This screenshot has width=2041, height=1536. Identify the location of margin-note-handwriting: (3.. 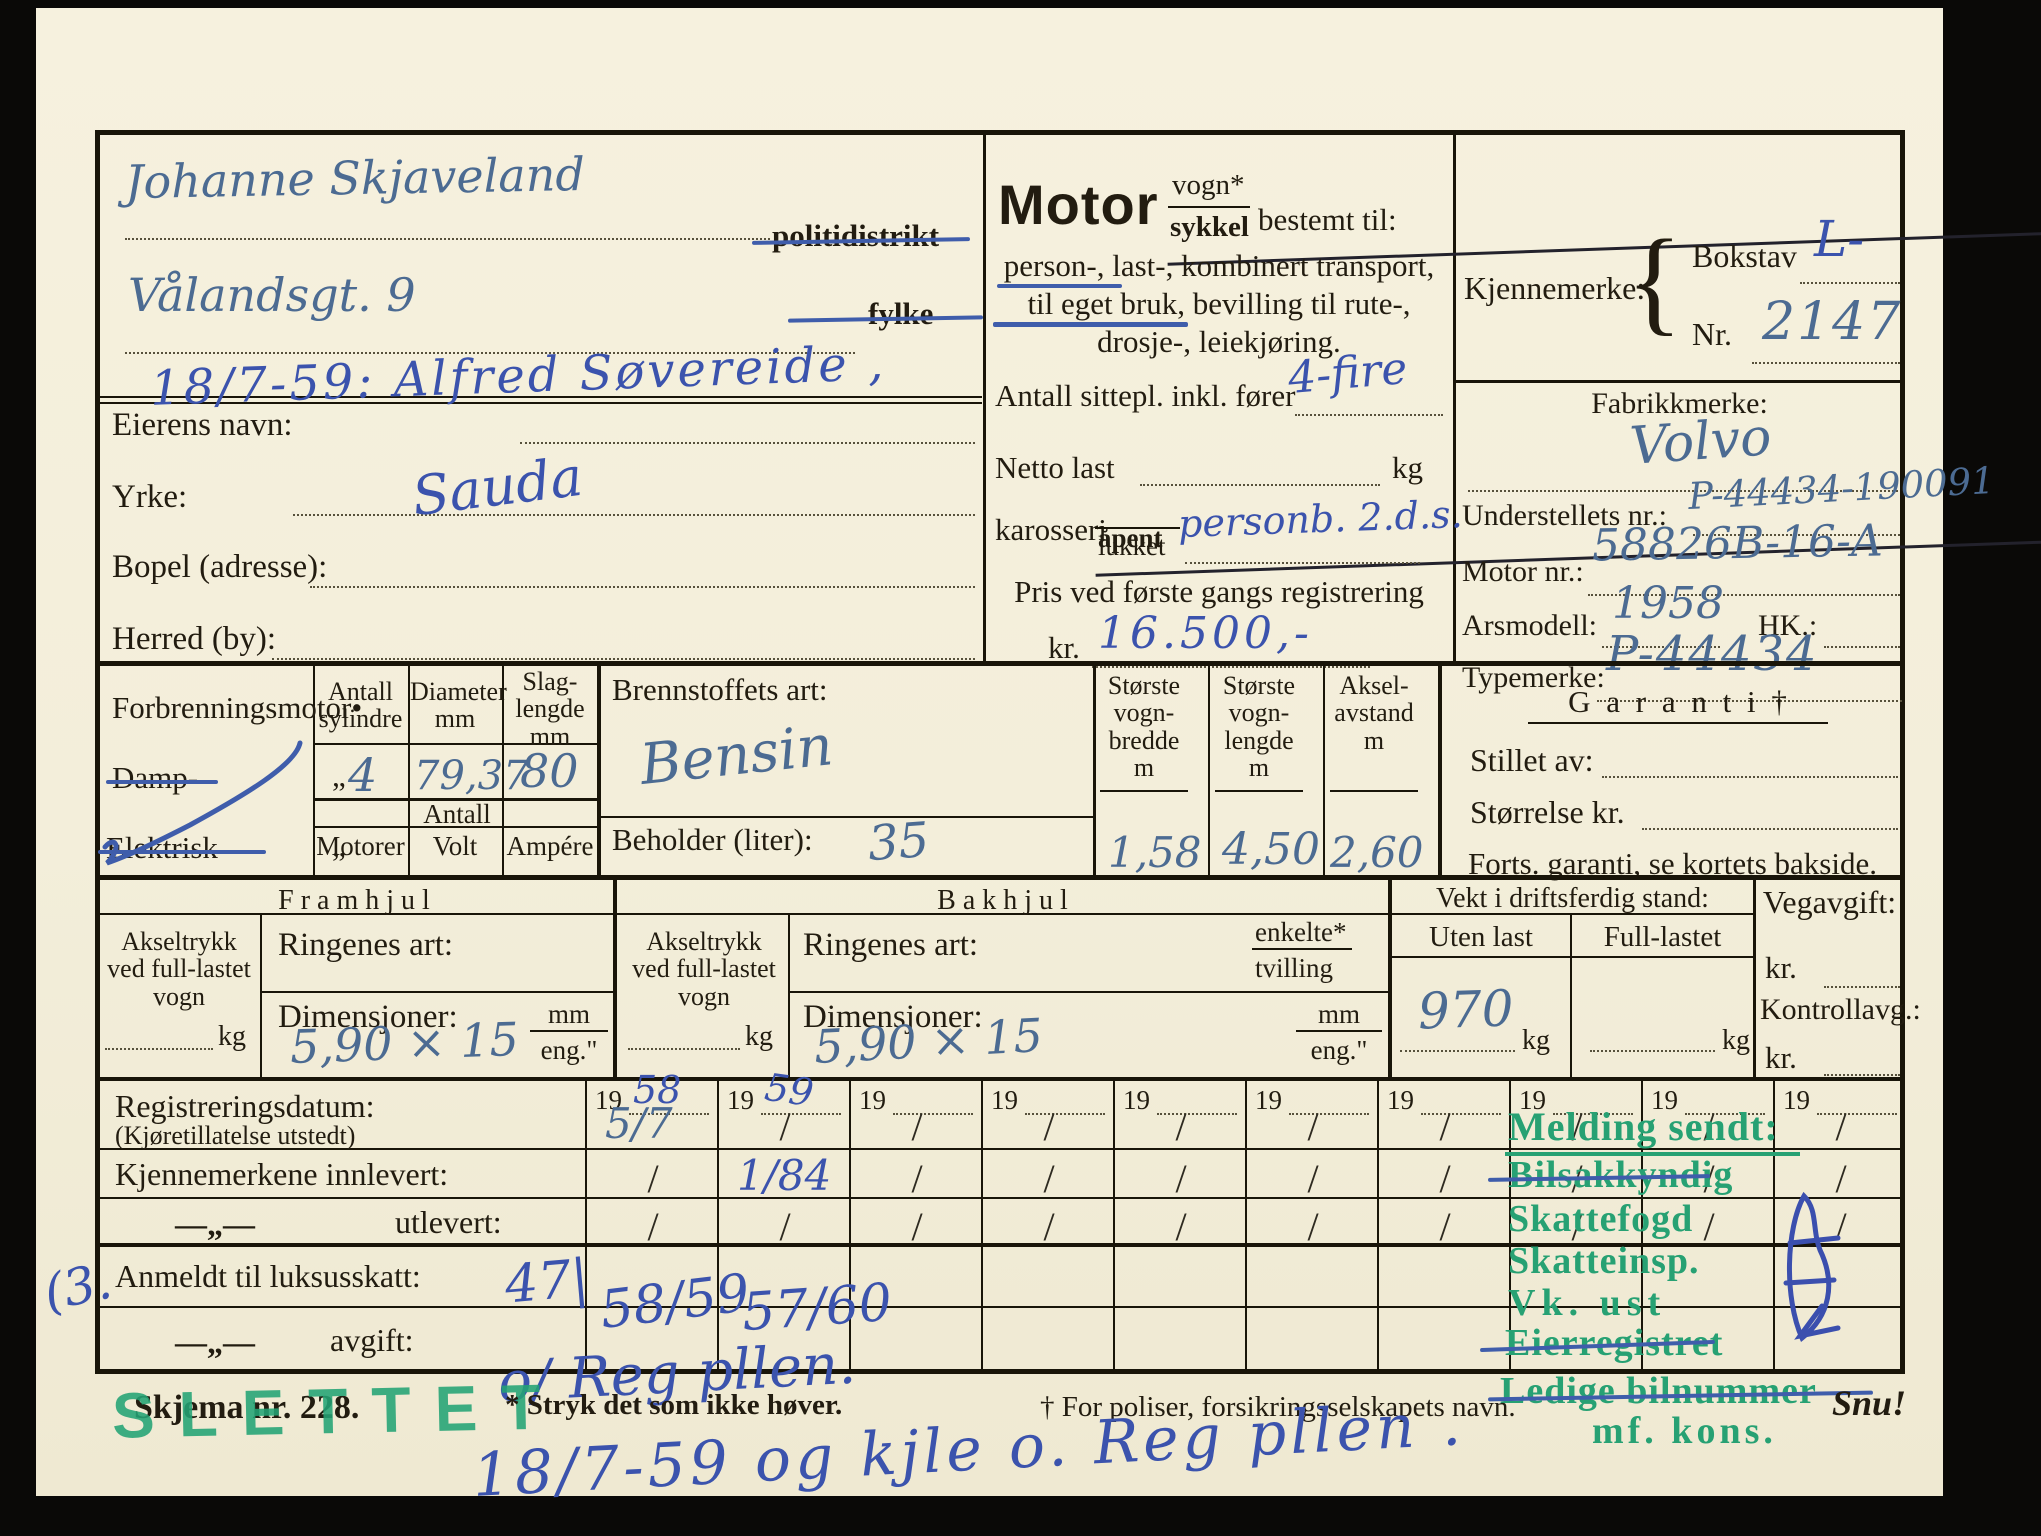
(77, 1287).